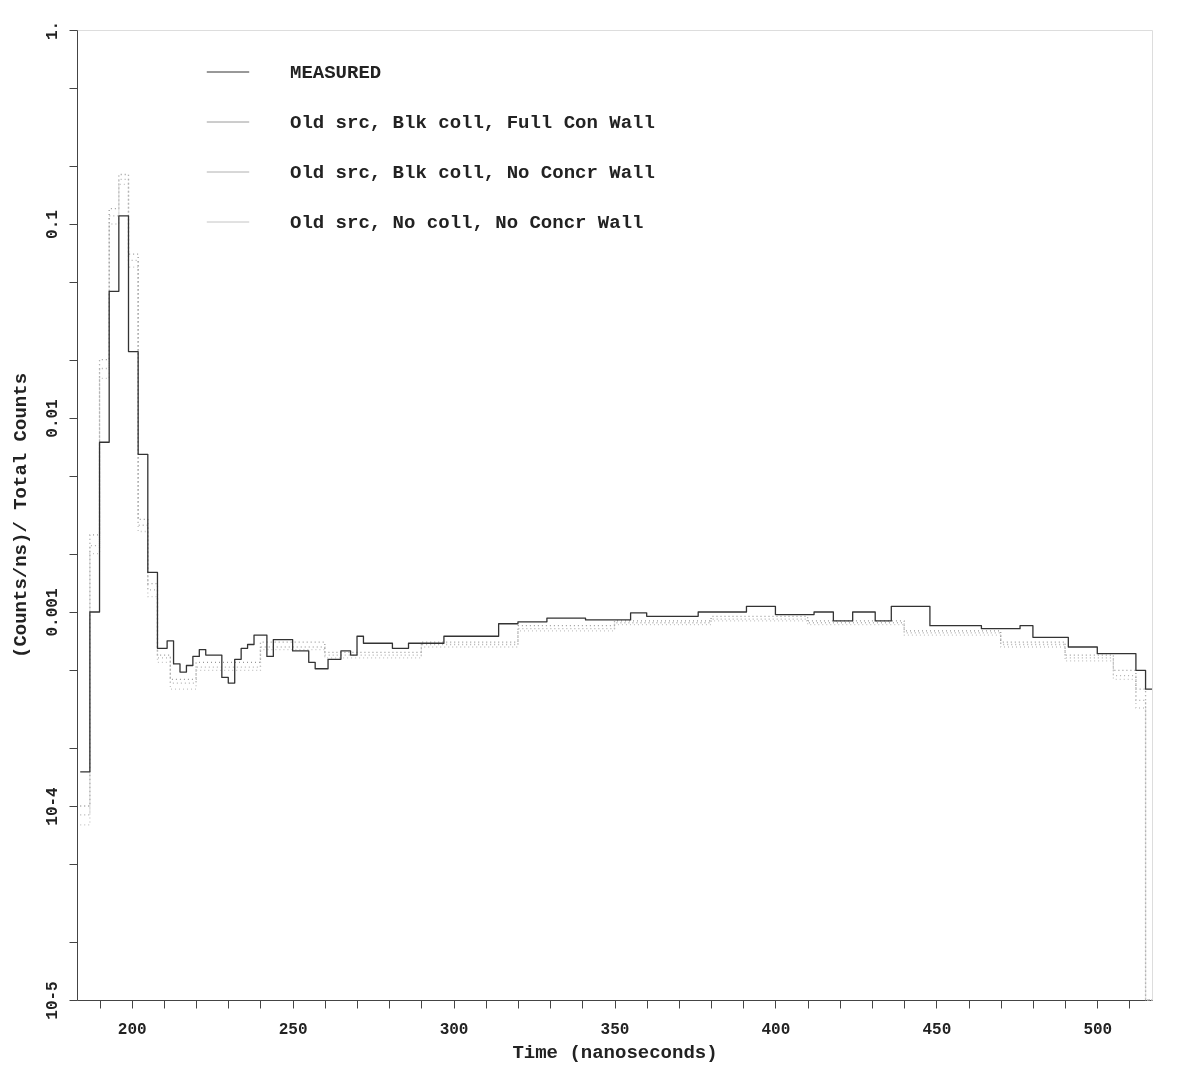 This screenshot has height=1080, width=1196. I want to click on x-axis-title: Time (nanoseconds), so click(615, 1052).